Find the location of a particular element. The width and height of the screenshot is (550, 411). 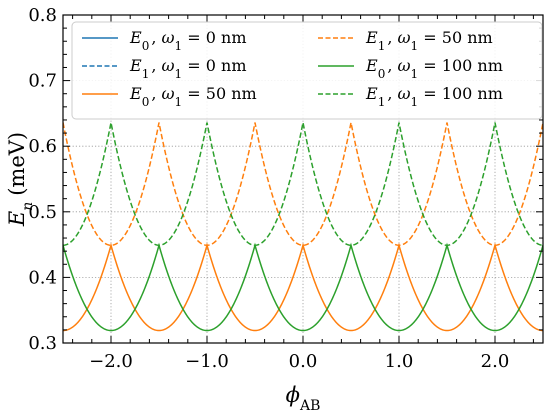

legend-item: E1, ω1 = 0 nm is located at coordinates (164, 68).